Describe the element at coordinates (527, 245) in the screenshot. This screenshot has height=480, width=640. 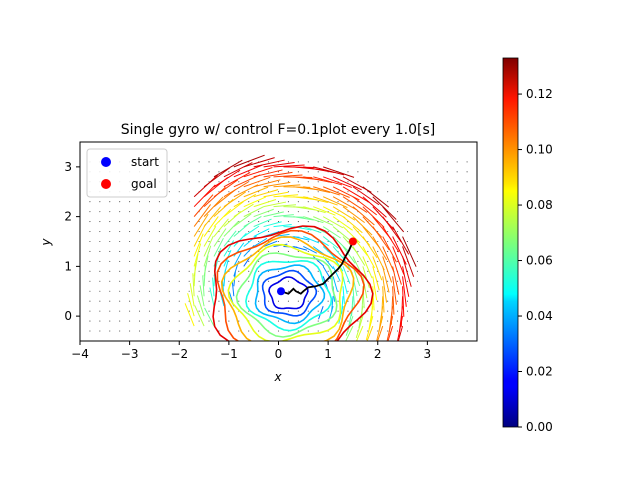
I see `colorbar: 0.00 0.02 0.04 0.06 0.08 0.10 0.12` at that location.